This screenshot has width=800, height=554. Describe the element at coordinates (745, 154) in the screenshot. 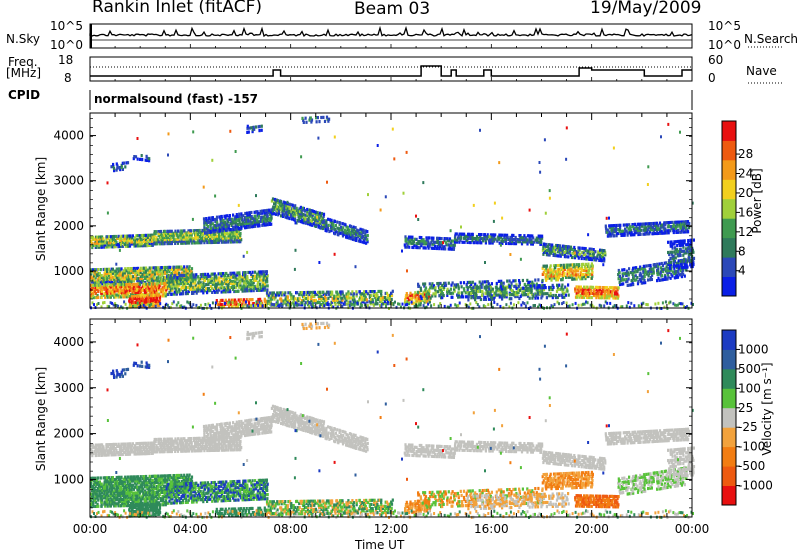

I see `power-colorbar-tick-label: 28` at that location.